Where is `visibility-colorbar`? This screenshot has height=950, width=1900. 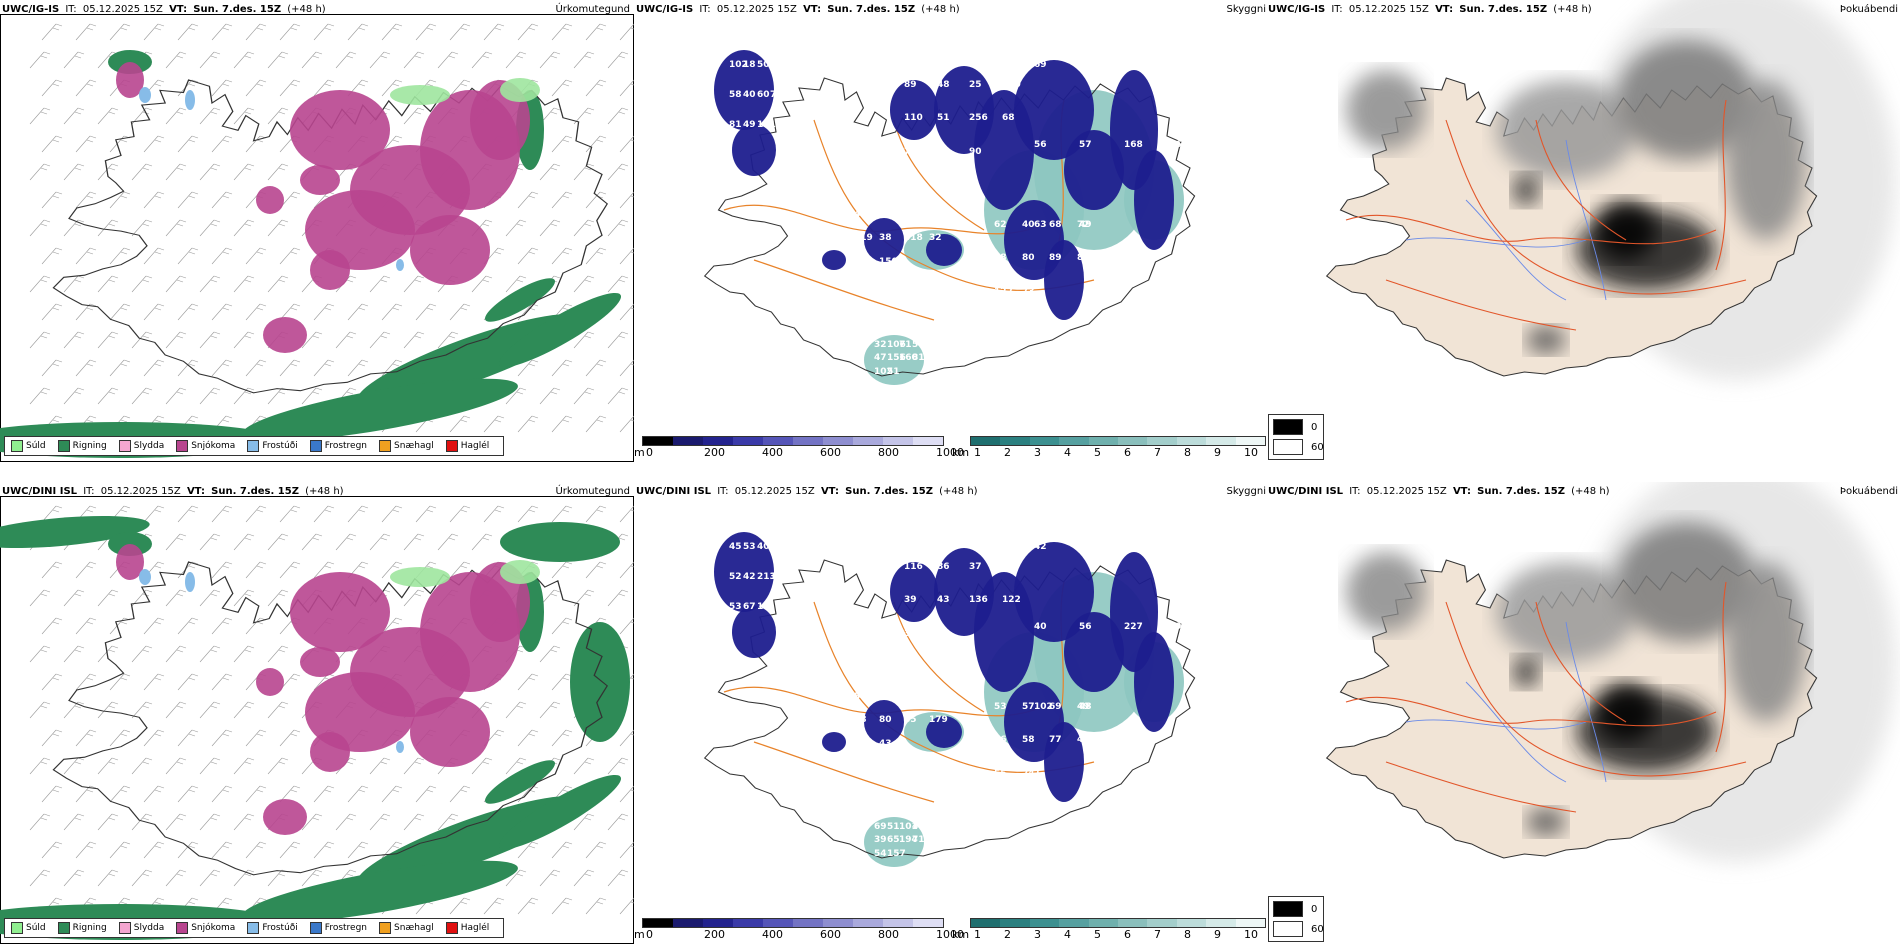 visibility-colorbar is located at coordinates (1118, 441).